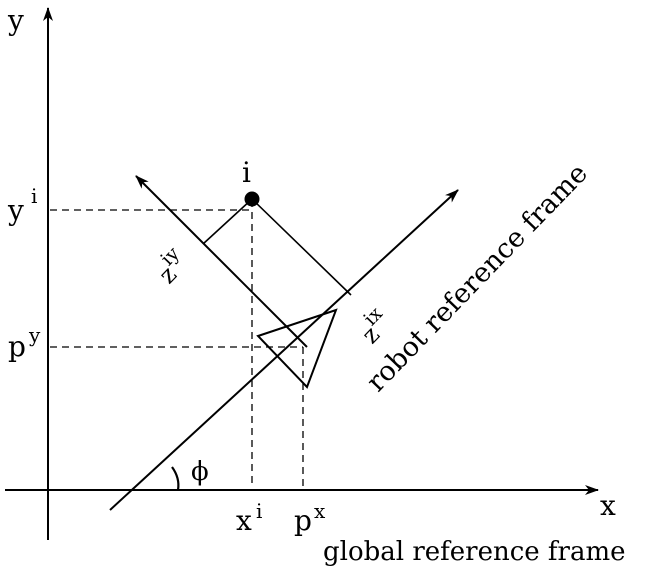 This screenshot has width=648, height=569. Describe the element at coordinates (303, 520) in the screenshot. I see `px-label: p` at that location.